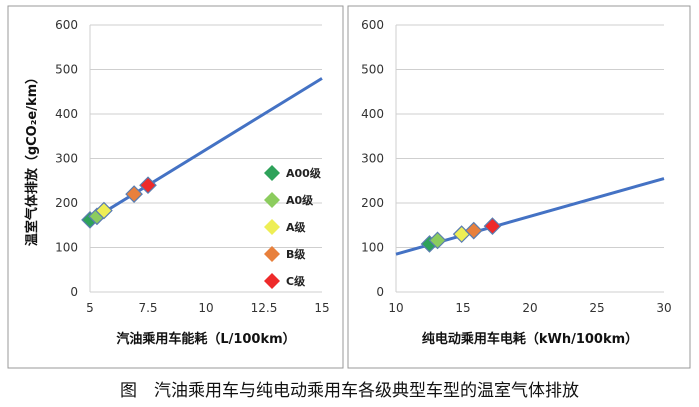 This screenshot has width=699, height=407. I want to click on x-tick-label: 20, so click(529, 308).